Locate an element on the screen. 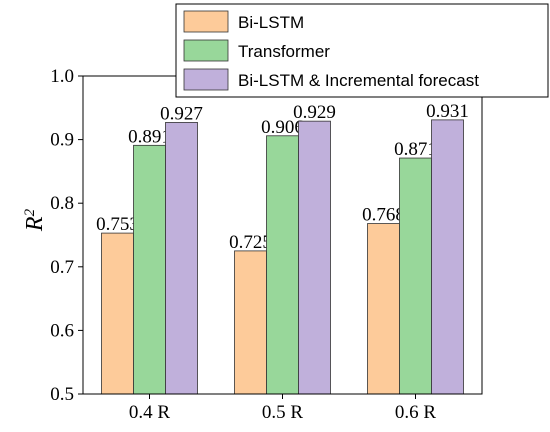  x-tick-label-1: 0.4 R is located at coordinates (150, 412).